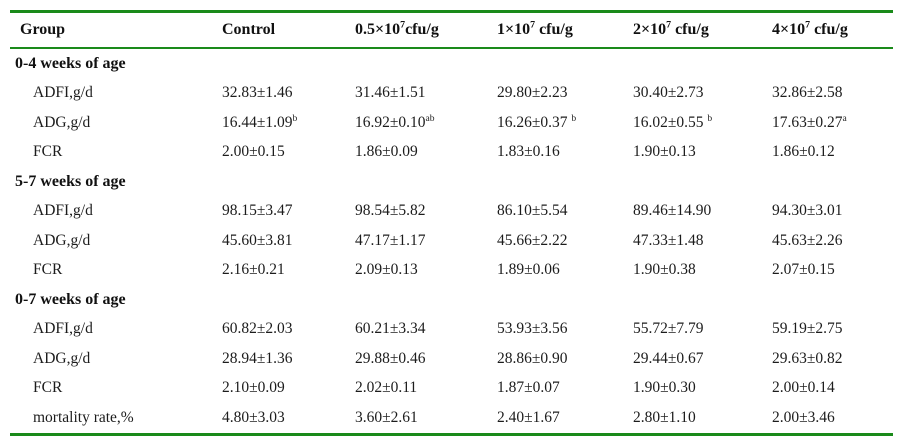 Image resolution: width=900 pixels, height=443 pixels. Describe the element at coordinates (528, 388) in the screenshot. I see `value-cell: 1.87±0.07` at that location.